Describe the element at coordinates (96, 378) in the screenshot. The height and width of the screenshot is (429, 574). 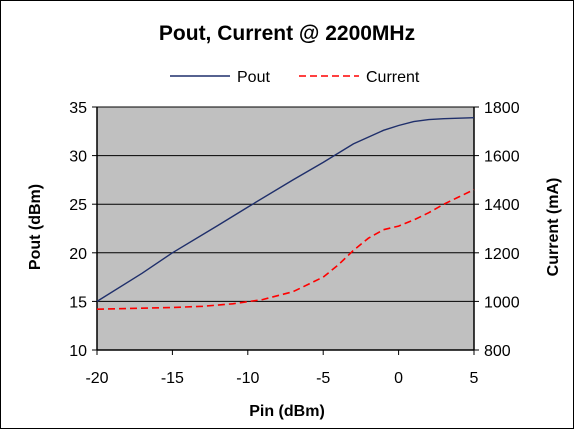
I see `x-tick-label: -20` at that location.